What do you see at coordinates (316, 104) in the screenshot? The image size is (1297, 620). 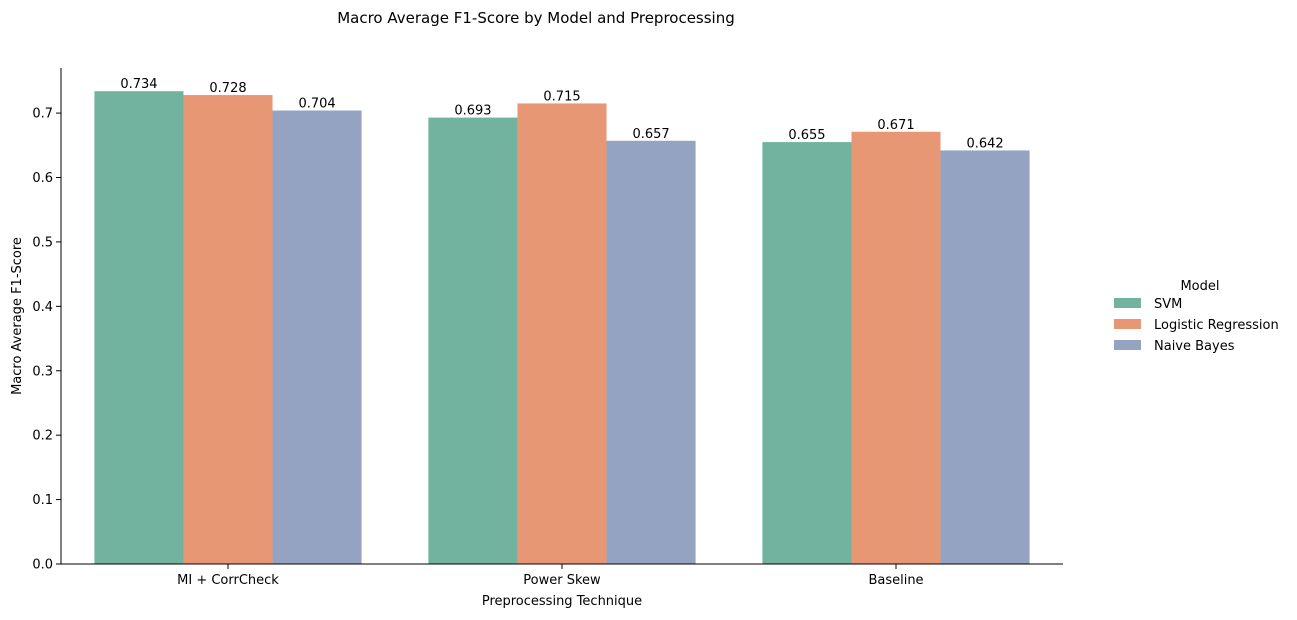 I see `bar-value-label: 0.704` at bounding box center [316, 104].